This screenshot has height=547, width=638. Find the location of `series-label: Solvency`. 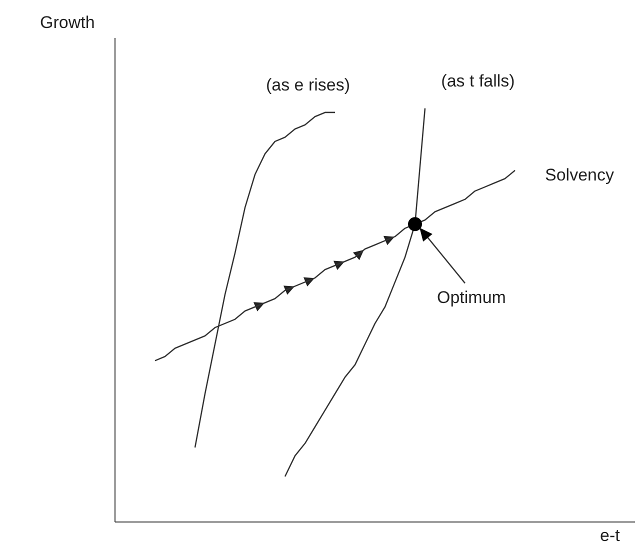

series-label: Solvency is located at coordinates (579, 174).